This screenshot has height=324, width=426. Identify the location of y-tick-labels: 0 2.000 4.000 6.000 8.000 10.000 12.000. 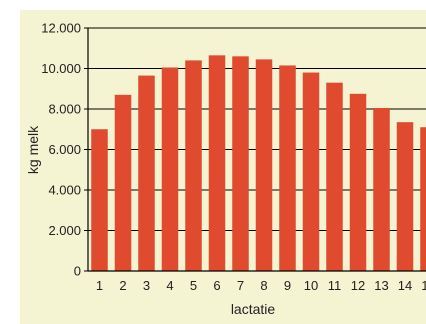
(61, 150).